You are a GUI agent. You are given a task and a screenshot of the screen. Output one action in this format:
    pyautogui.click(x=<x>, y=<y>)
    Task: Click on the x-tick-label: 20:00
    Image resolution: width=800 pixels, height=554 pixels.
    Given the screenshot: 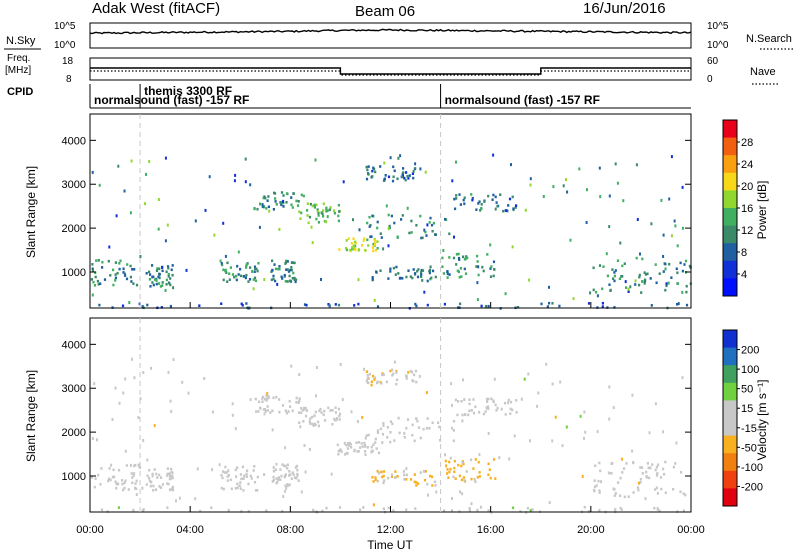 What is the action you would take?
    pyautogui.click(x=591, y=530)
    